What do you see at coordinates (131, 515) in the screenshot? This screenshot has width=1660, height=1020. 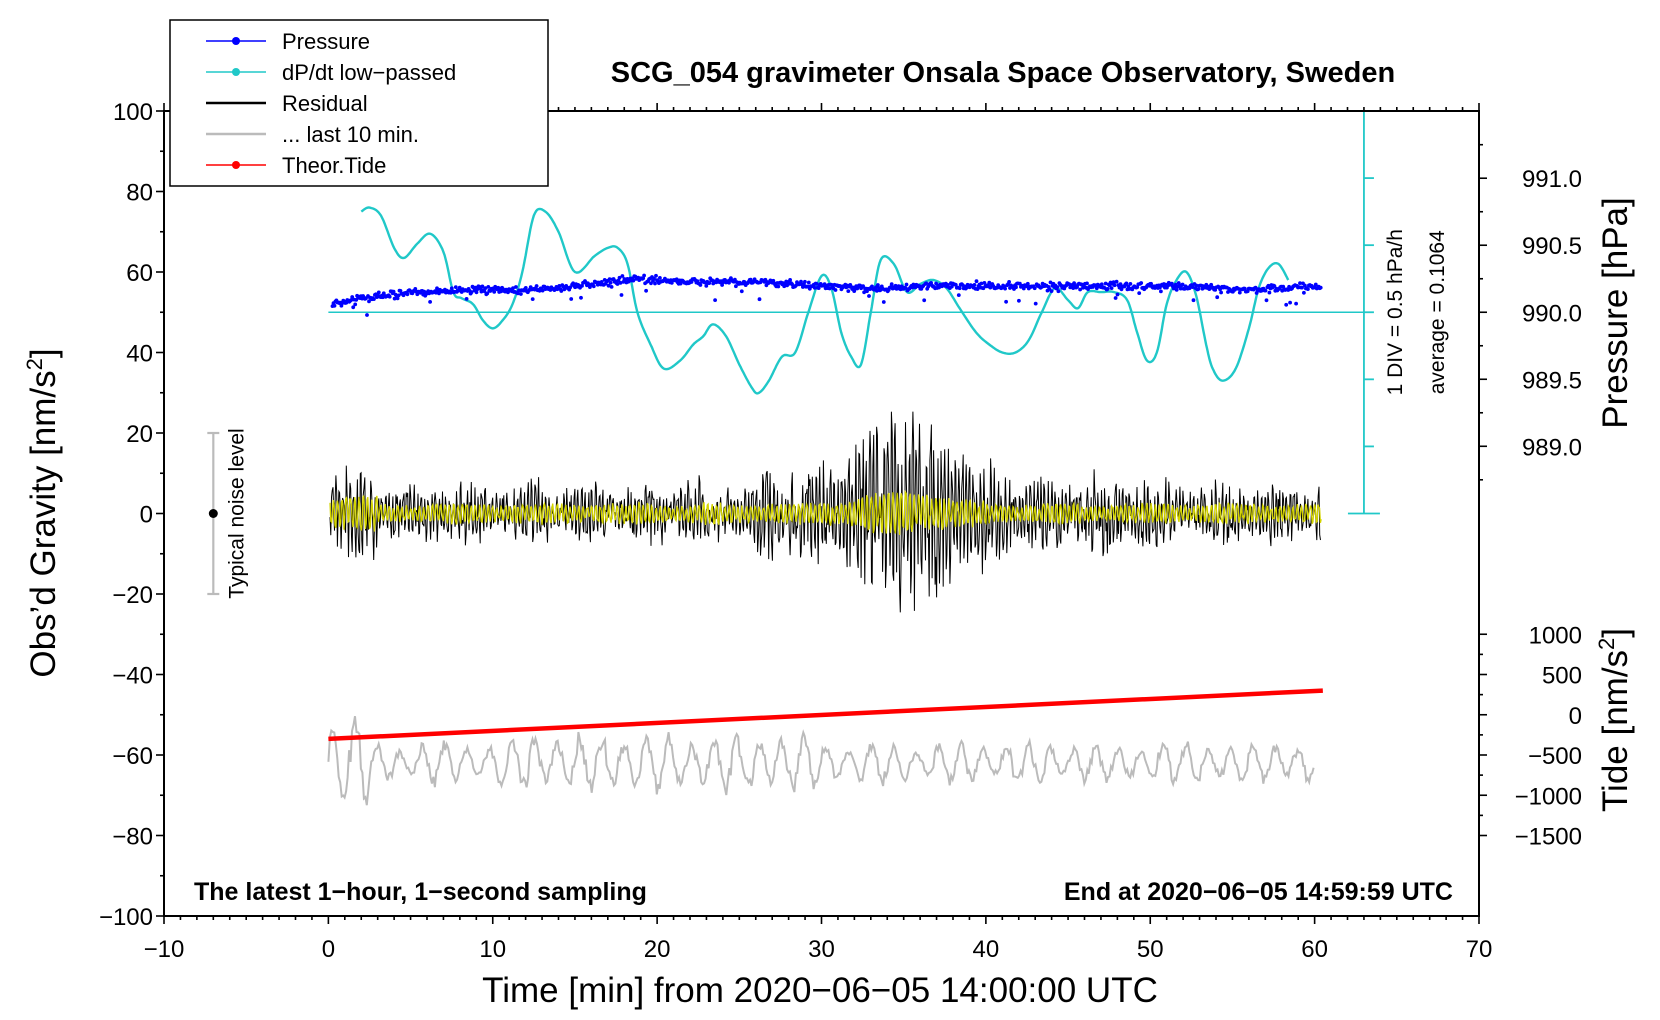 I see `y-axis: 100 80 60 40 20 0 −20 −40 −60 −80 −100` at bounding box center [131, 515].